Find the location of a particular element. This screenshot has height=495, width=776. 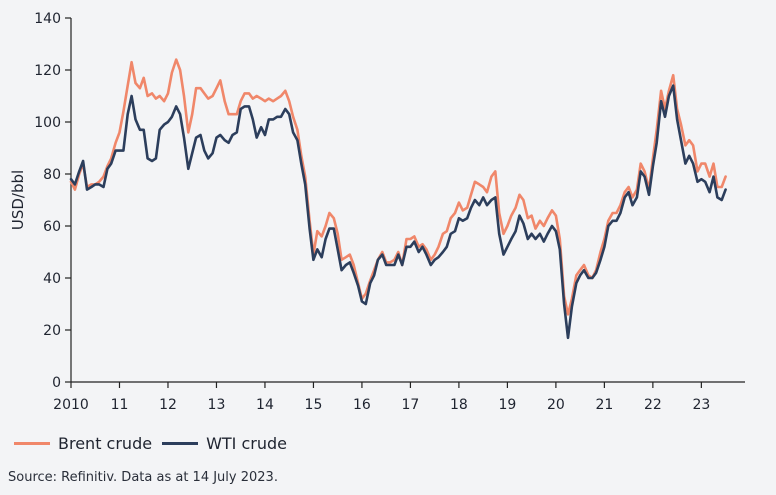

x-tick-label: 23 is located at coordinates (701, 405).